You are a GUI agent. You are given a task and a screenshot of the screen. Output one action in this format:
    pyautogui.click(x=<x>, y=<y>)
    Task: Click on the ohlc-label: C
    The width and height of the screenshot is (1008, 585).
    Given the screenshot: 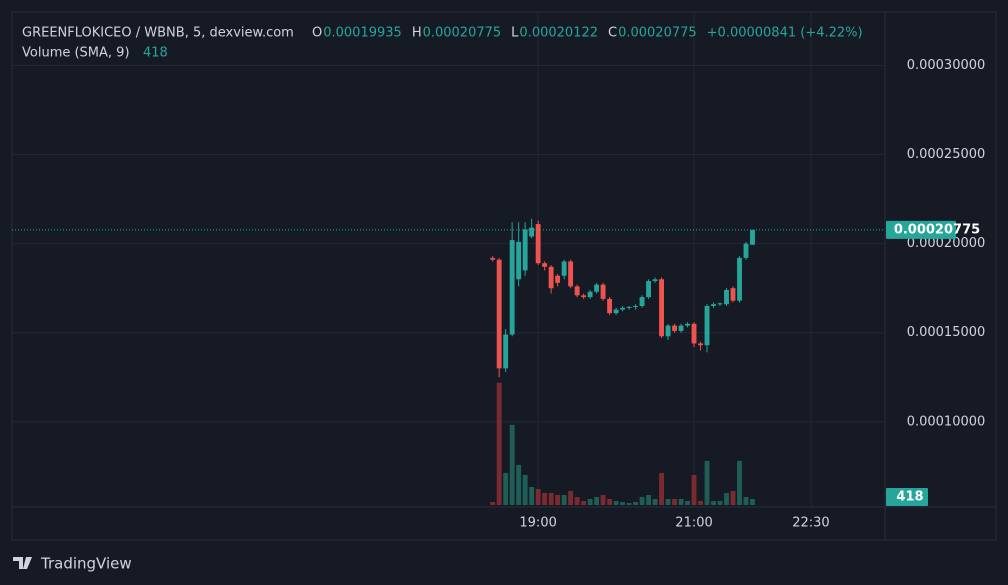 What is the action you would take?
    pyautogui.click(x=612, y=33)
    